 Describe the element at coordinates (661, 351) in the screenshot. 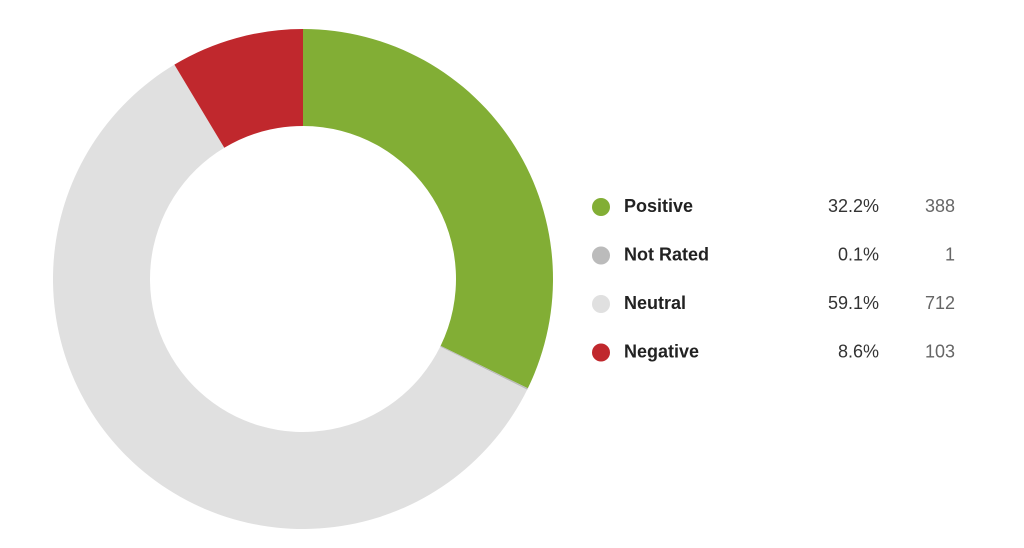

I see `legend-name: Negative` at that location.